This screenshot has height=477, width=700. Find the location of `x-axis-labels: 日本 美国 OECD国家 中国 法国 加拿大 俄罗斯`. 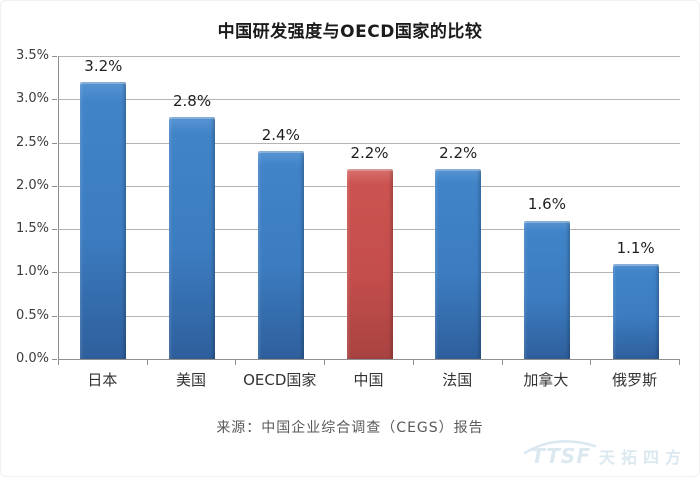

x-axis-labels: 日本 美国 OECD国家 中国 法国 加拿大 俄罗斯 is located at coordinates (368, 380).